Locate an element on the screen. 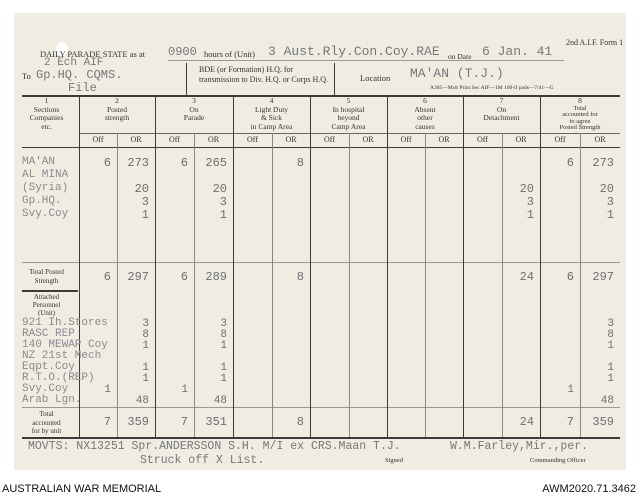 Image resolution: width=640 pixels, height=501 pixels. attached-row-label: NZ 21st Mech is located at coordinates (62, 356).